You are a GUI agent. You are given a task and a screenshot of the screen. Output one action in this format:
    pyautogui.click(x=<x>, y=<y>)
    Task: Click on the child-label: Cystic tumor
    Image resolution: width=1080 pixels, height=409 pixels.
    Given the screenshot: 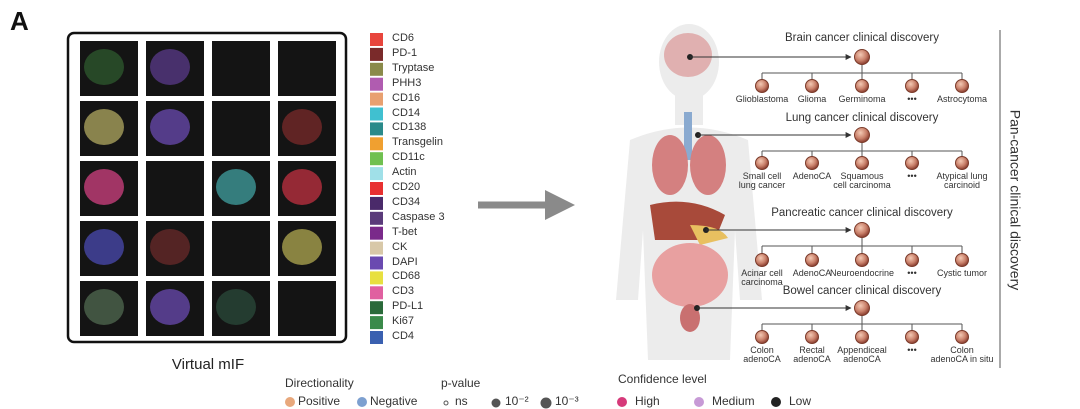 What is the action you would take?
    pyautogui.click(x=962, y=273)
    